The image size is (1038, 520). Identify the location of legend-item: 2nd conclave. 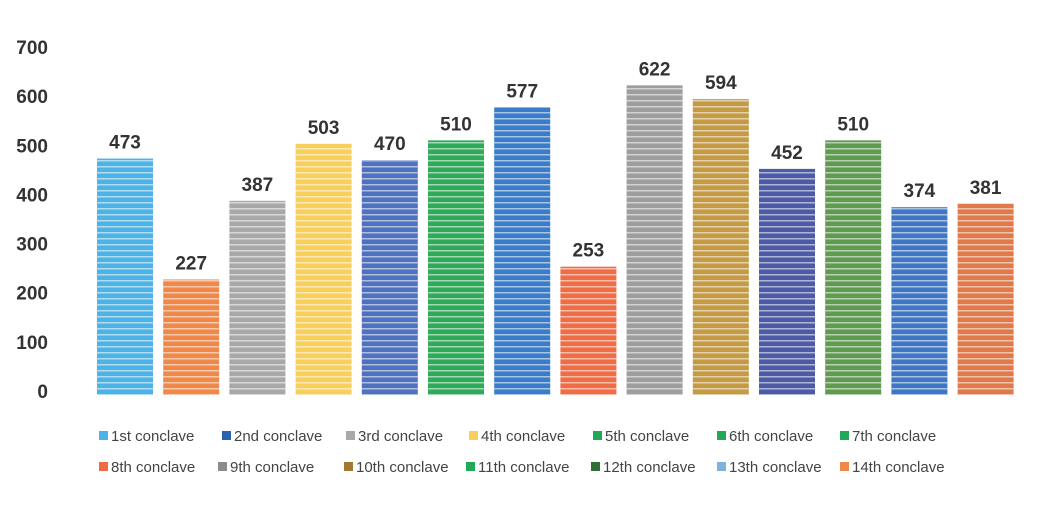
(272, 436).